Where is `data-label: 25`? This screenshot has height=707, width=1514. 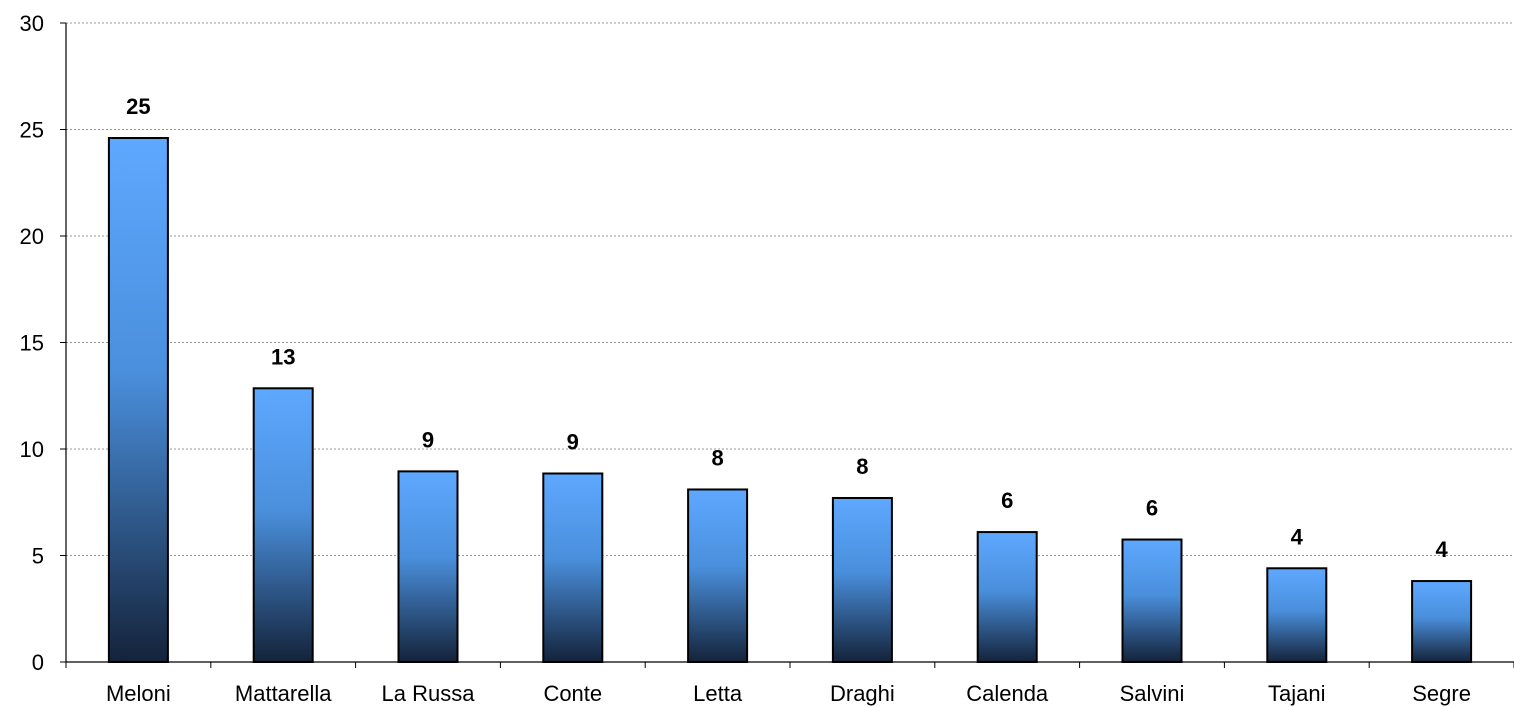
data-label: 25 is located at coordinates (138, 106).